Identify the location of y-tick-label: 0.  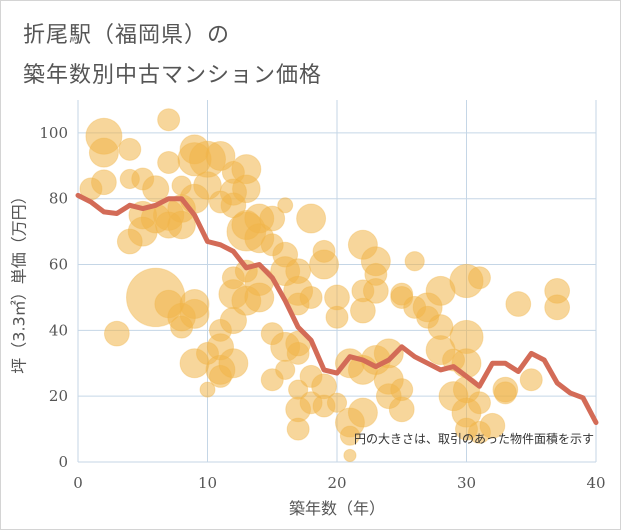
(63, 462).